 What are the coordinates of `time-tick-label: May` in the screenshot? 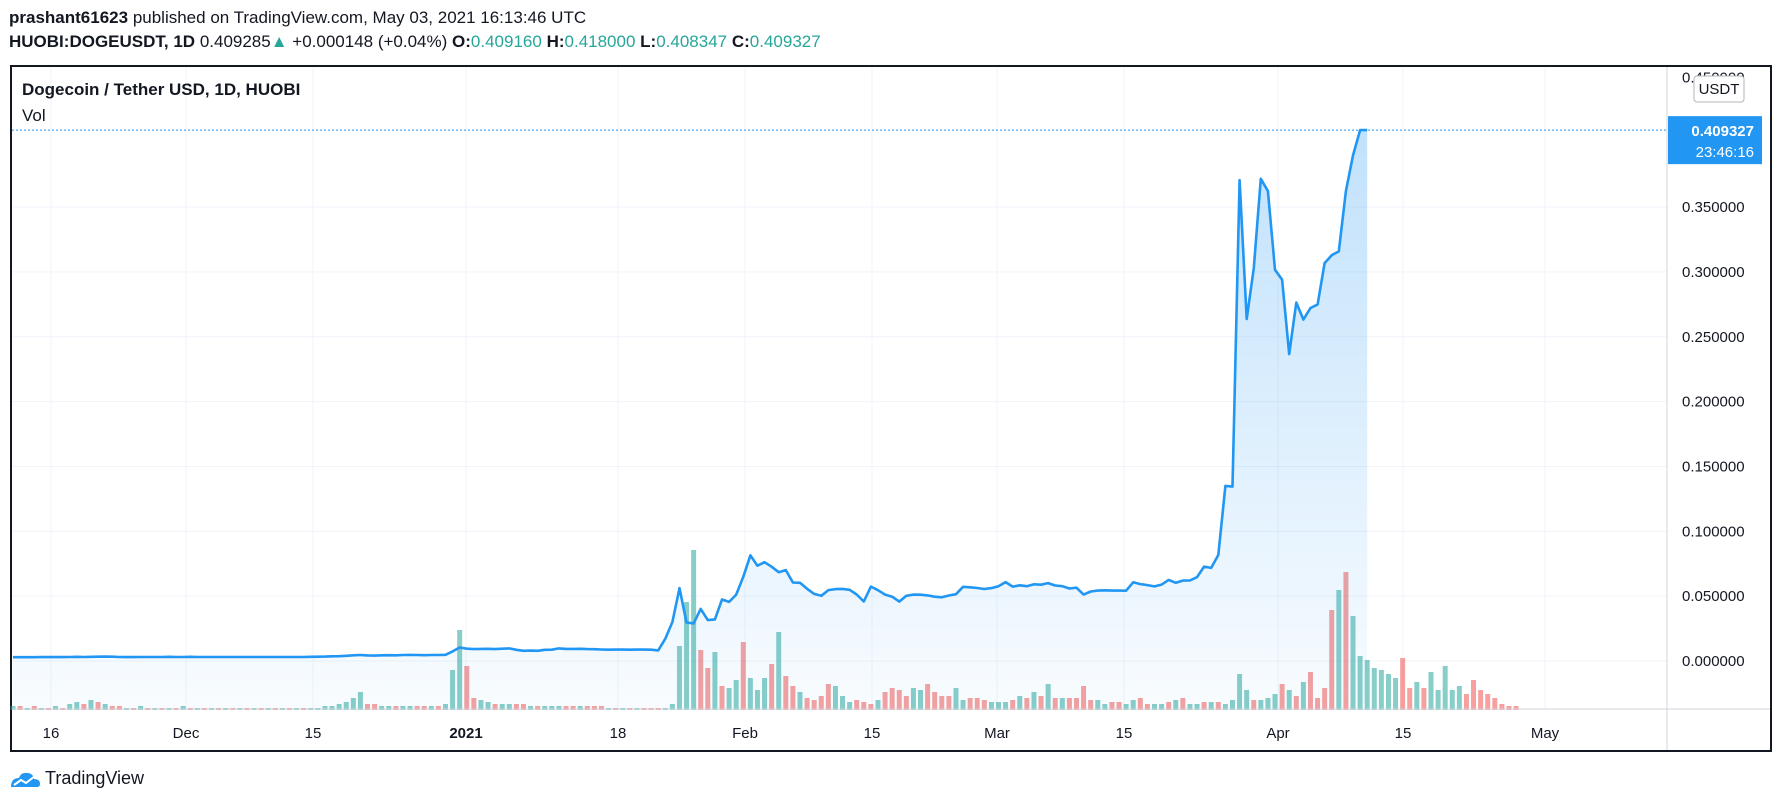 It's located at (1545, 733).